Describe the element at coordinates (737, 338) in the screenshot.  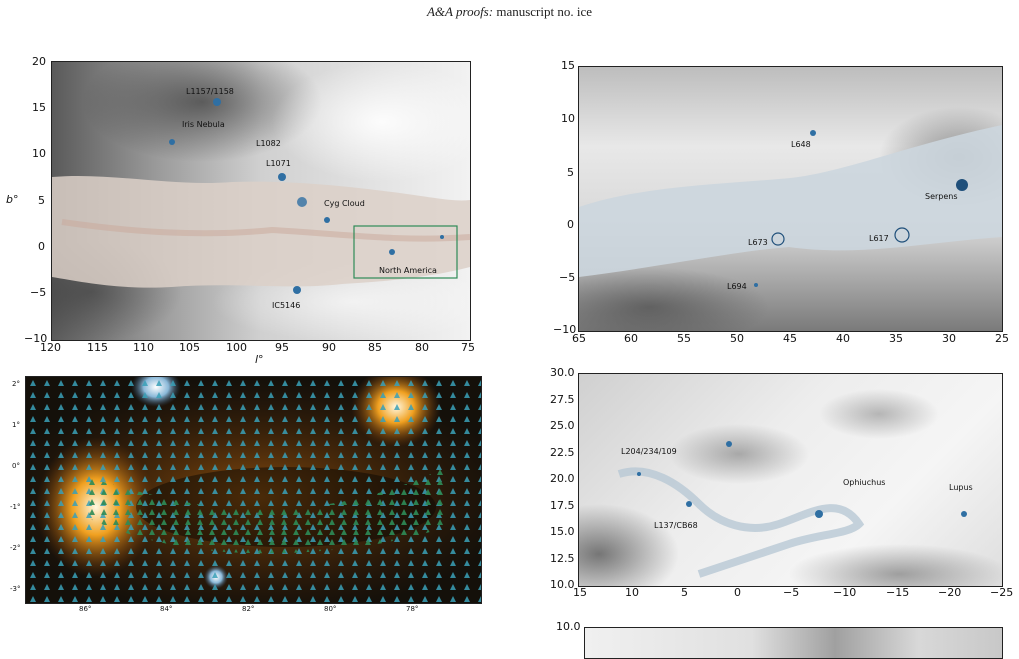
I see `xtick: 50` at that location.